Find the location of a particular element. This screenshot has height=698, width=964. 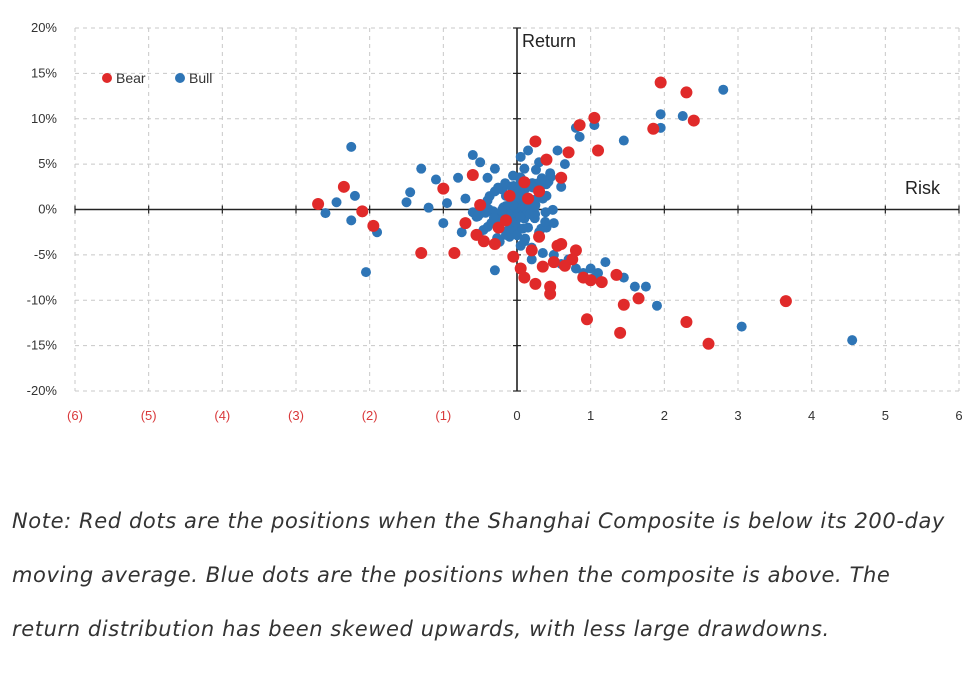

y-tick-label: 5% is located at coordinates (47, 163).